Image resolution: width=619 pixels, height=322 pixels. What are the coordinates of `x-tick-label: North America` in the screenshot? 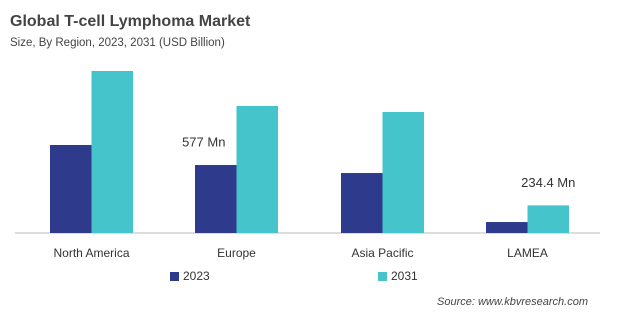 It's located at (91, 253).